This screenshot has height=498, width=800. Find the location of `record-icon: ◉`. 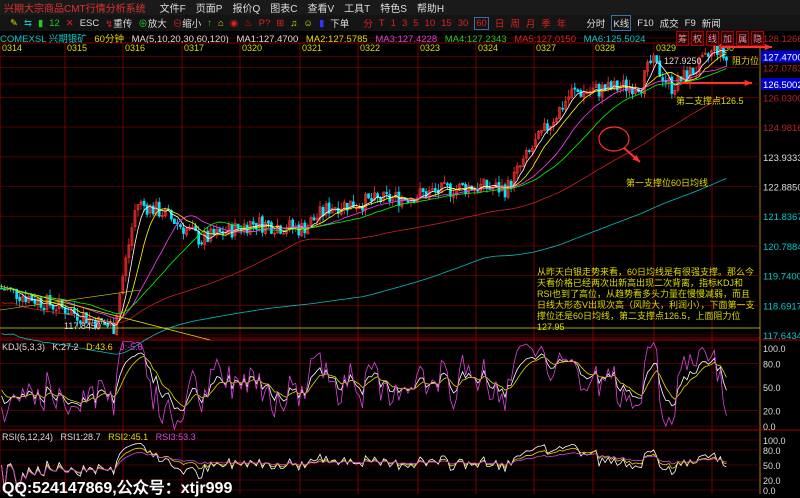

record-icon: ◉ is located at coordinates (234, 23).